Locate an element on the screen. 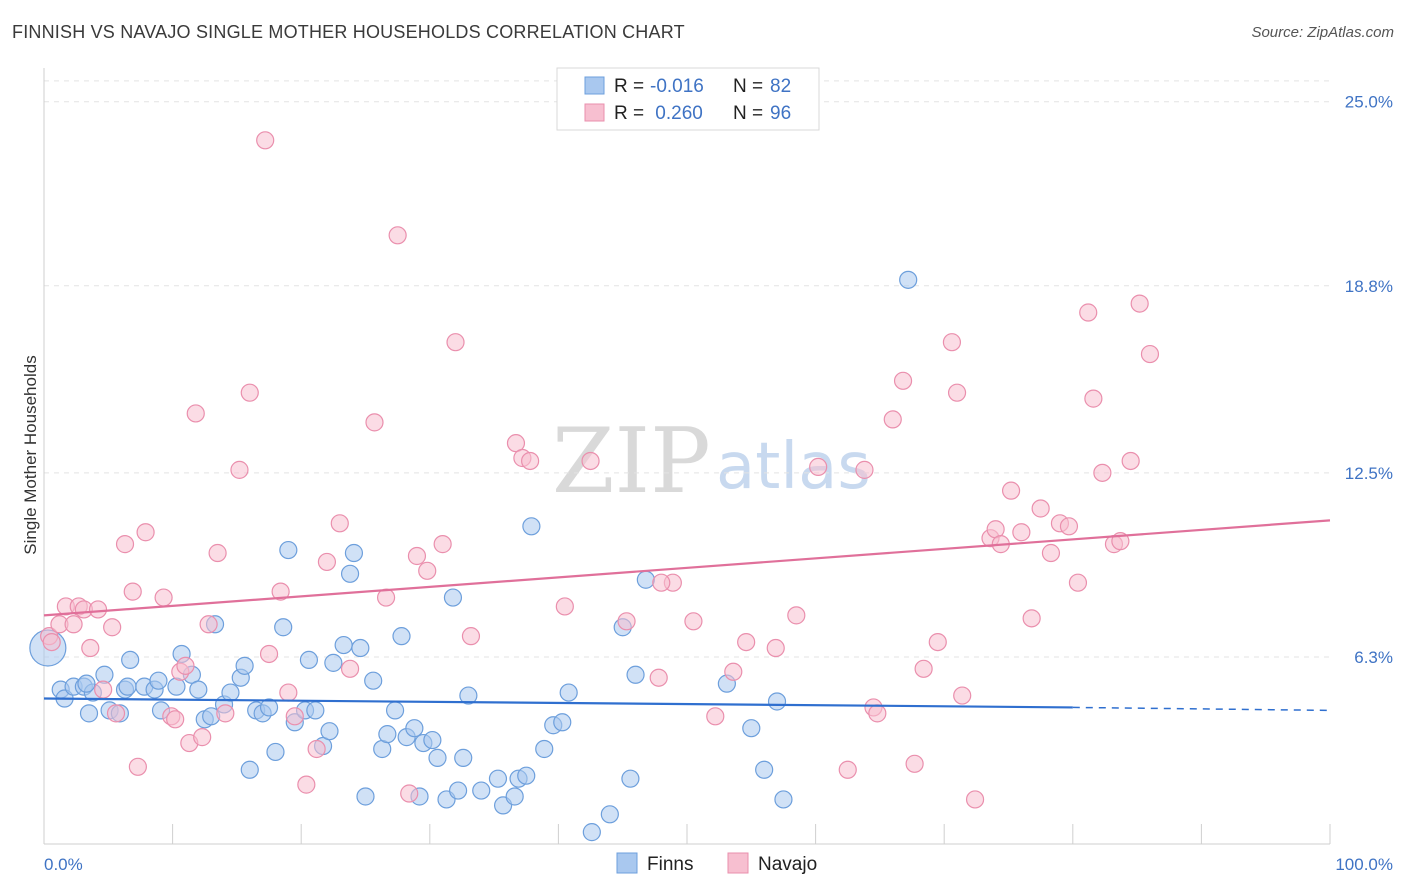 This screenshot has width=1406, height=892. y-tick-labels: 6.3% 12.5% 18.8% 25.0% is located at coordinates (1369, 380).